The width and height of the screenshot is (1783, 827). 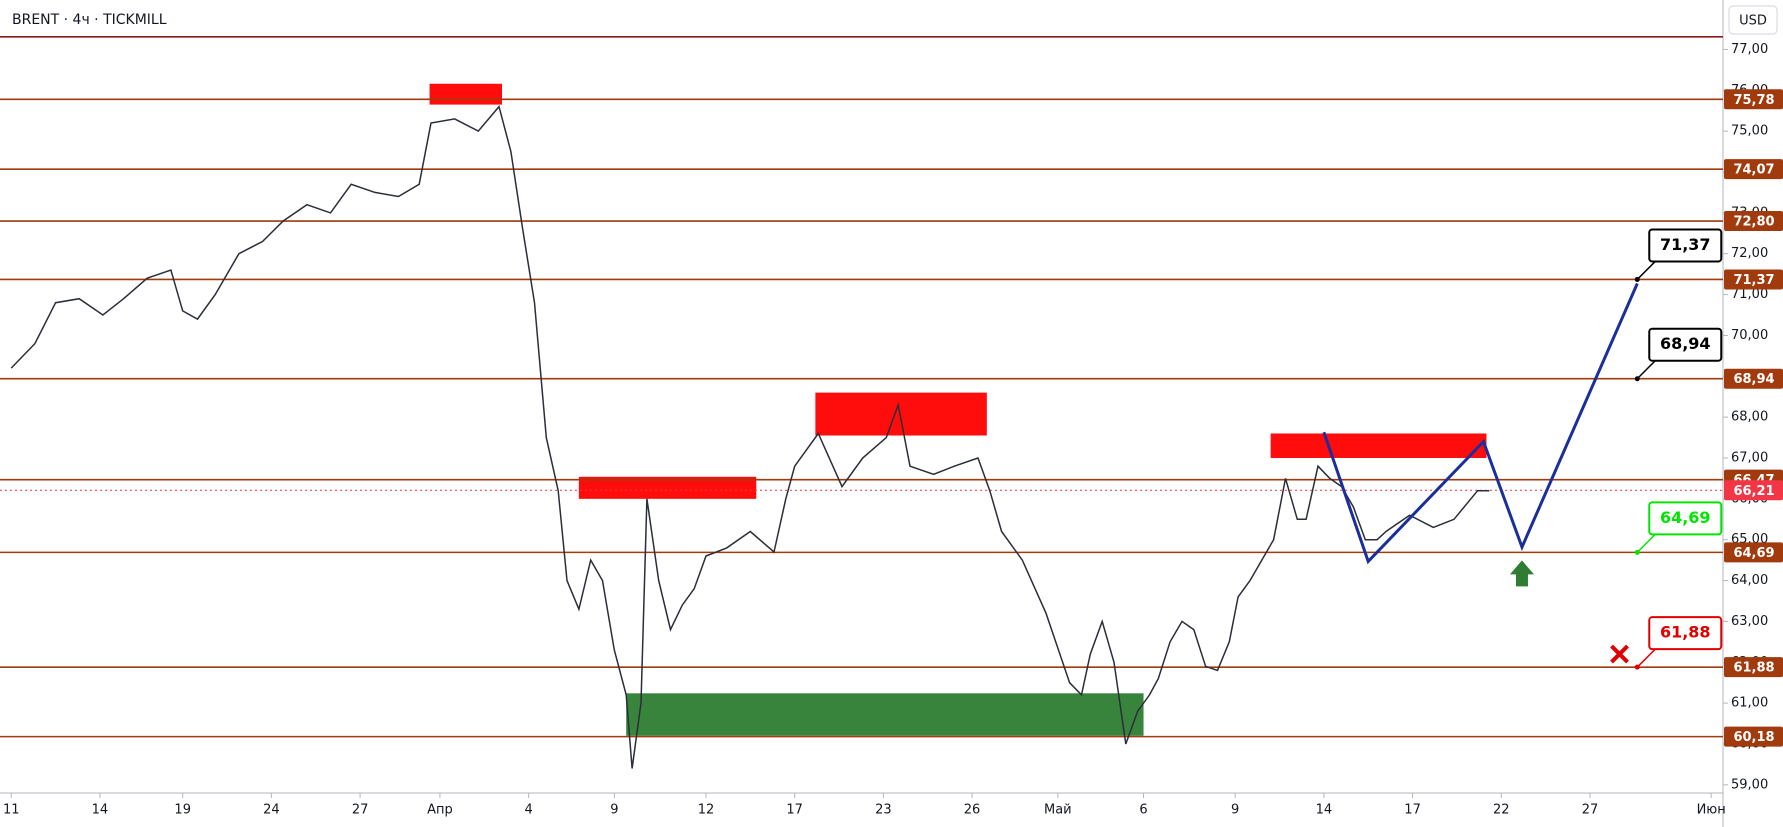 What do you see at coordinates (1711, 810) in the screenshot?
I see `x-tick-label: Июн` at bounding box center [1711, 810].